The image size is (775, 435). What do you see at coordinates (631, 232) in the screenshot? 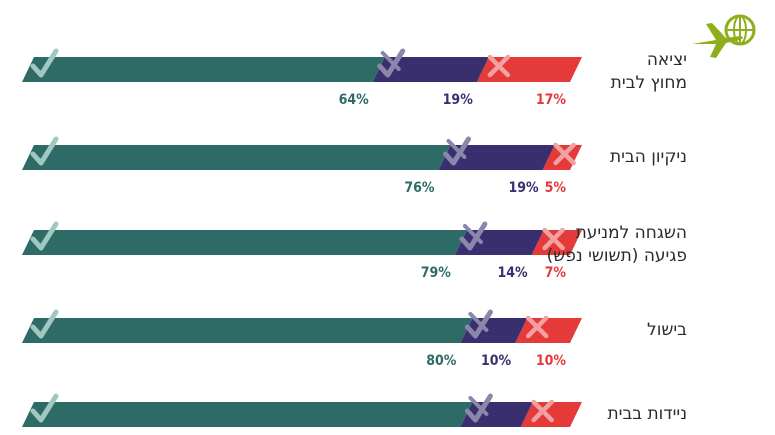
I see `category-label-line: השגחה למניעת` at bounding box center [631, 232].